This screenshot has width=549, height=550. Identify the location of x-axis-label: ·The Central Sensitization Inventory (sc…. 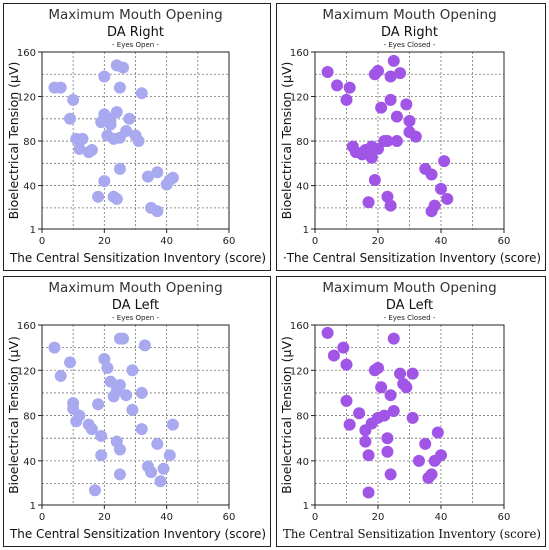
(412, 257).